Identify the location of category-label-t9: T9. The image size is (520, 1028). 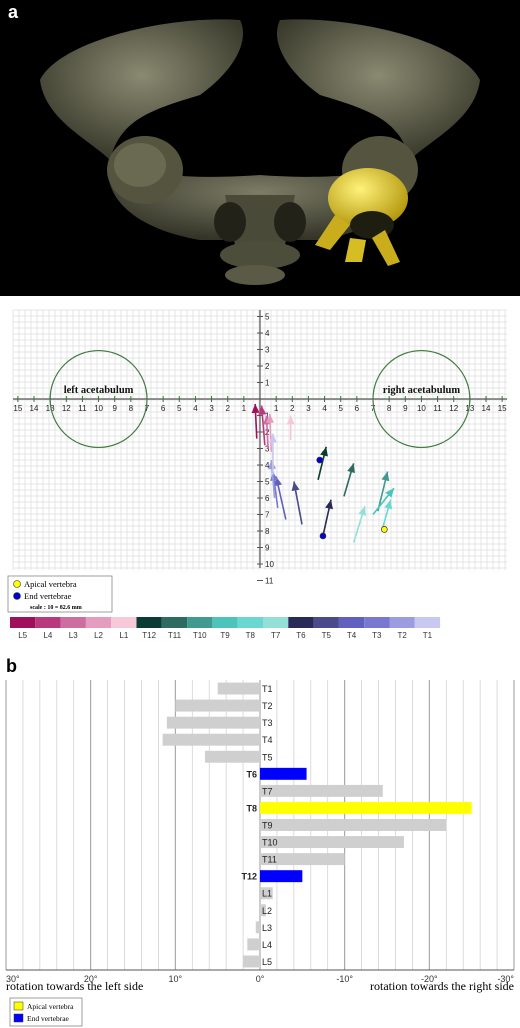
(267, 826).